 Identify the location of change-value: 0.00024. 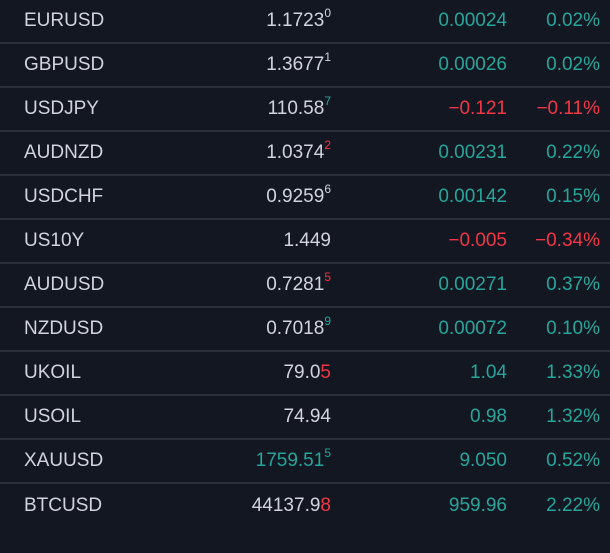
(472, 20).